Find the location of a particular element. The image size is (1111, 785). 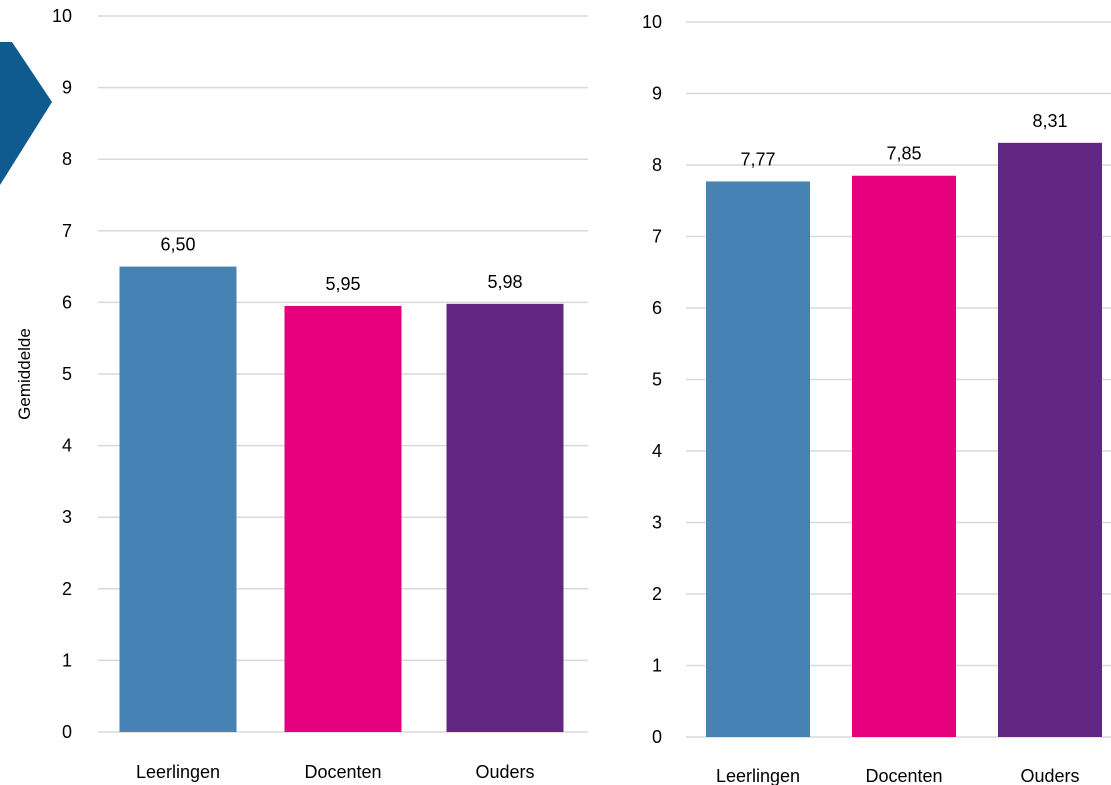

data-label: 5,98 is located at coordinates (504, 282).